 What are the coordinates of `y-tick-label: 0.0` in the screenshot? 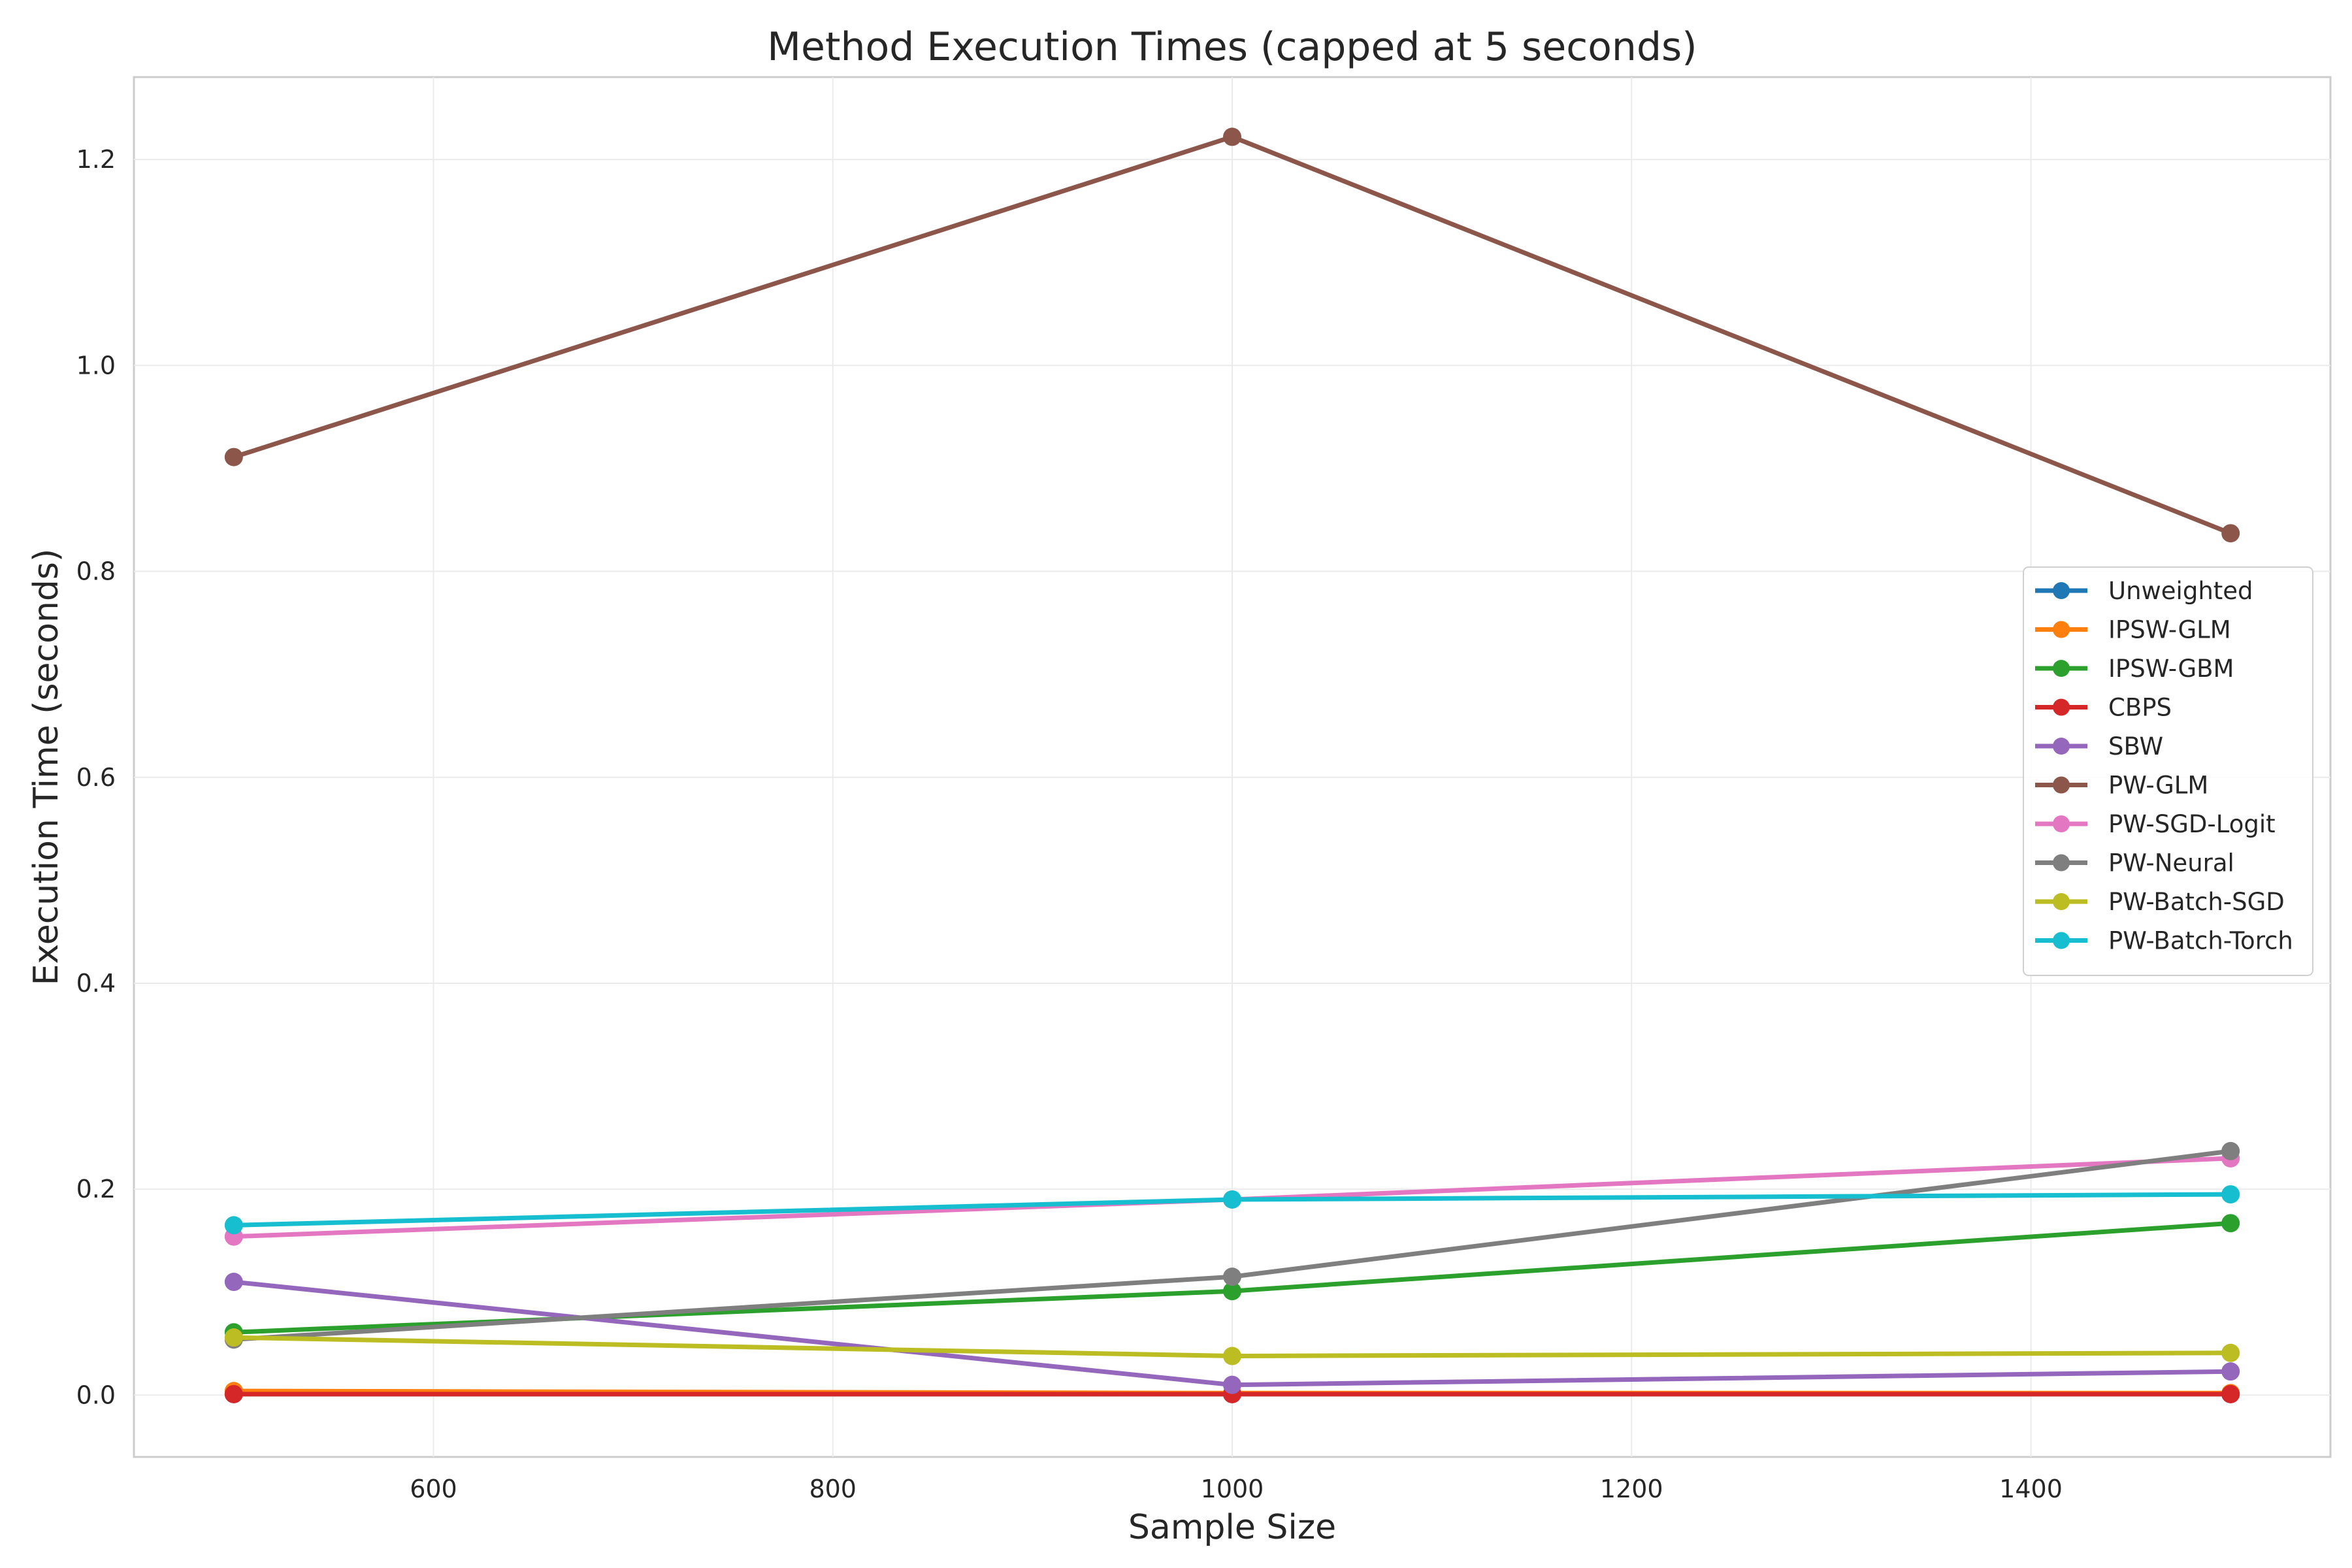 It's located at (96, 1394).